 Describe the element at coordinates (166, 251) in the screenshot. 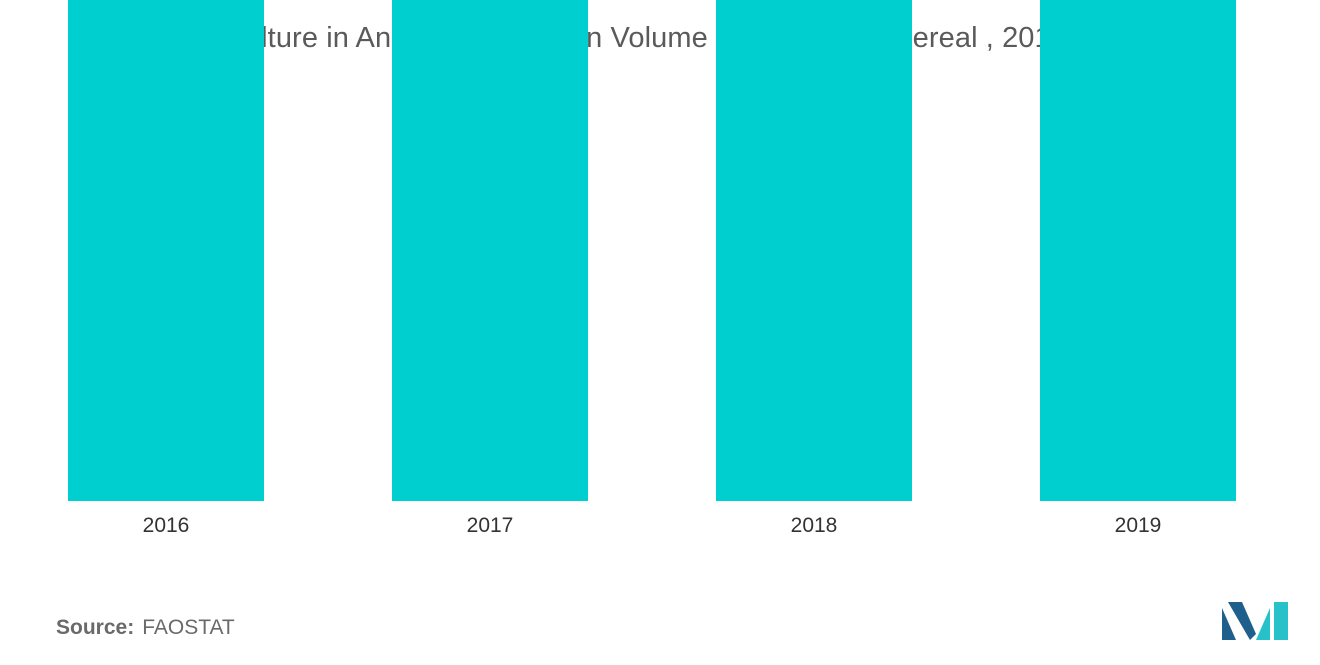

I see `bar-2016` at that location.